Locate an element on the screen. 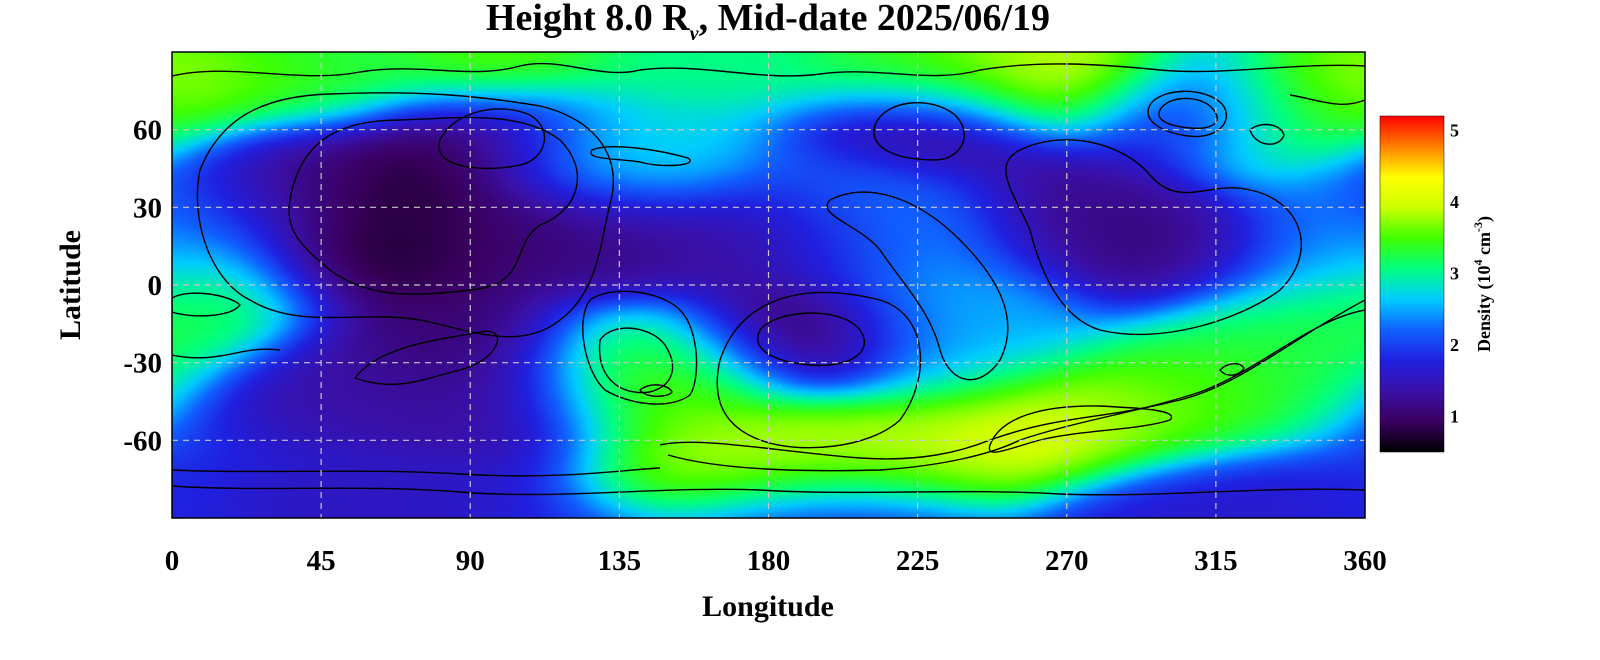 This screenshot has width=1600, height=660. y-axis-ticks: 60 30 0 -30 -60 is located at coordinates (142, 286).